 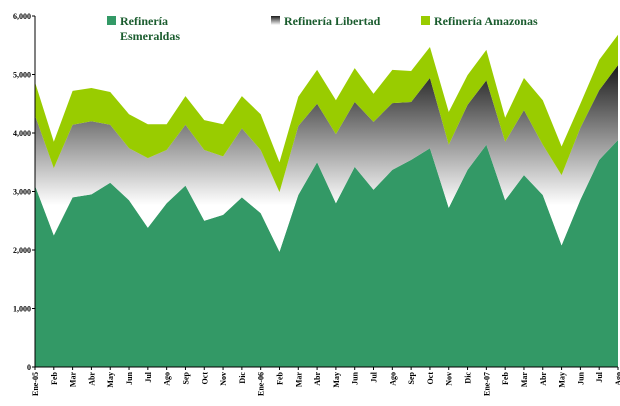 I want to click on x-tick-label: Ene-07, so click(x=486, y=384).